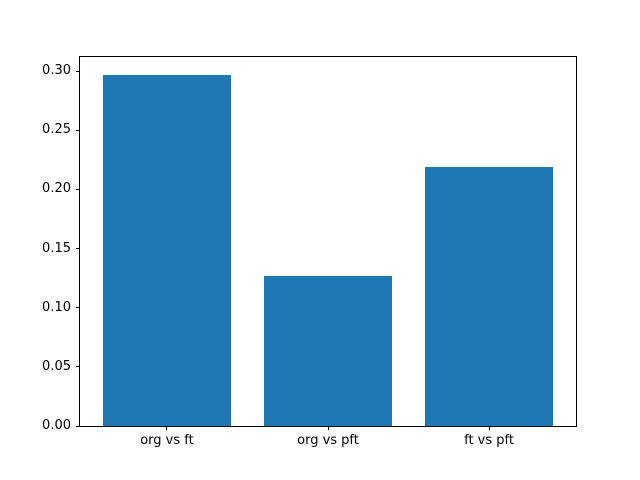  I want to click on x-tick-label: org vs ft, so click(167, 440).